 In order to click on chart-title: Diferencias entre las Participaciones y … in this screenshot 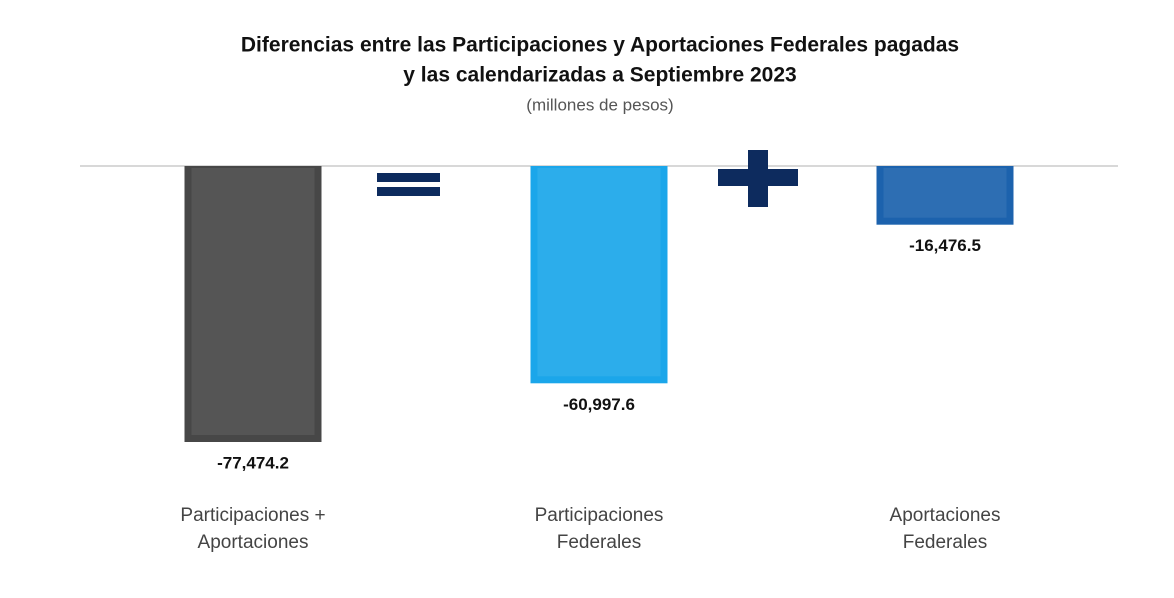, I will do `click(600, 45)`.